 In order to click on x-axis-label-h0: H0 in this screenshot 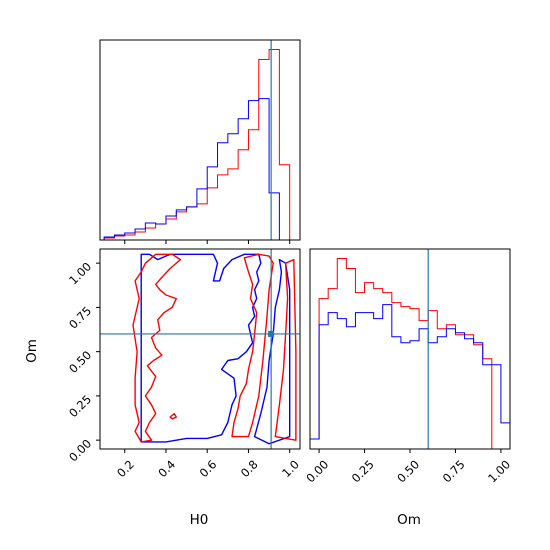, I will do `click(199, 520)`.